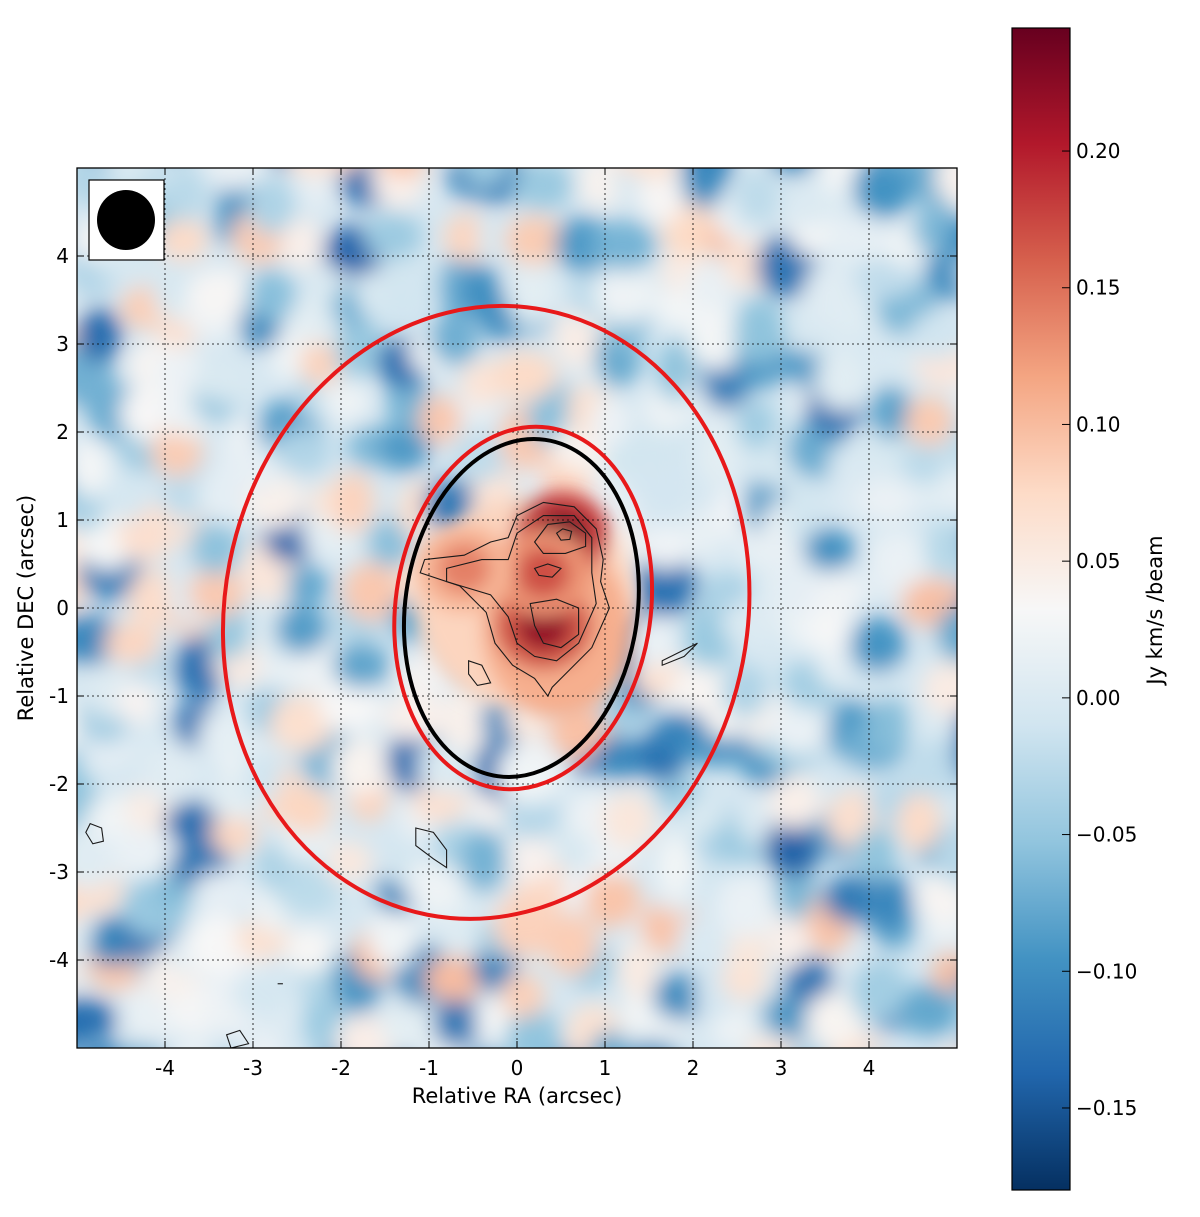  I want to click on colorbar-tick-label: −0.10, so click(1106, 971).